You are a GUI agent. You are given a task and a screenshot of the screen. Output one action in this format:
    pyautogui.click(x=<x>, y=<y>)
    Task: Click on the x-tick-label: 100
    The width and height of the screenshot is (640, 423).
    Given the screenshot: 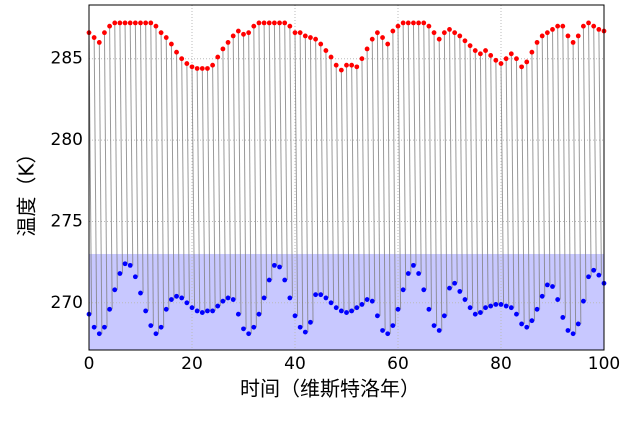 What is the action you would take?
    pyautogui.click(x=604, y=364)
    